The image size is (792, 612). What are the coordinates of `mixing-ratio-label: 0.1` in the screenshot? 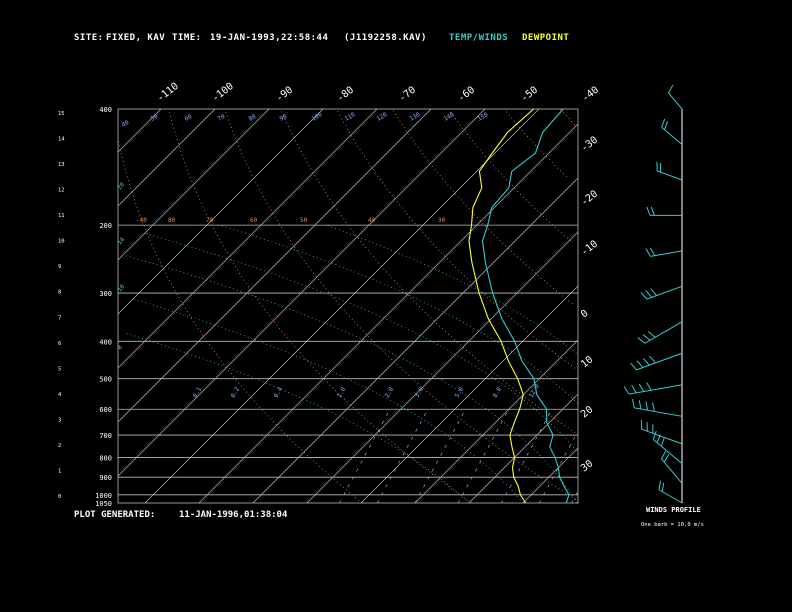 It's located at (198, 392).